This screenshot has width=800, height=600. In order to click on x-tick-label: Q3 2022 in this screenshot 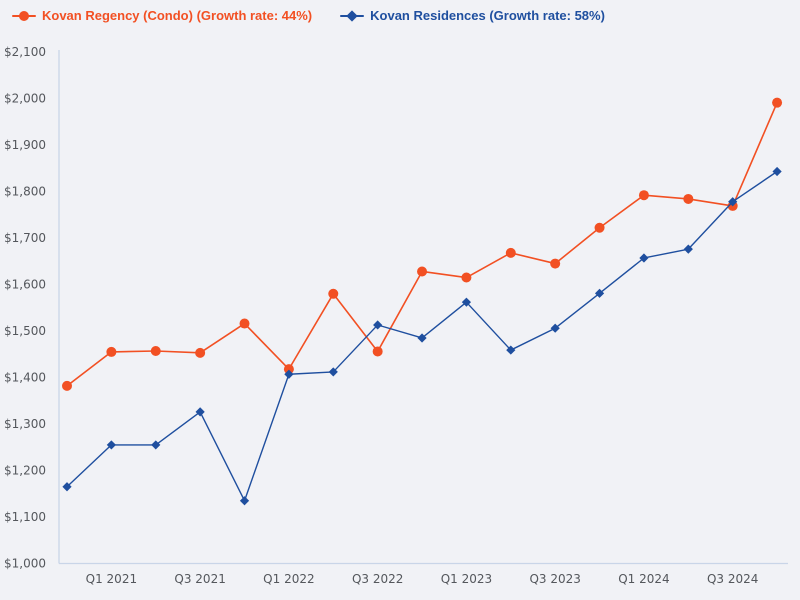, I will do `click(377, 579)`.